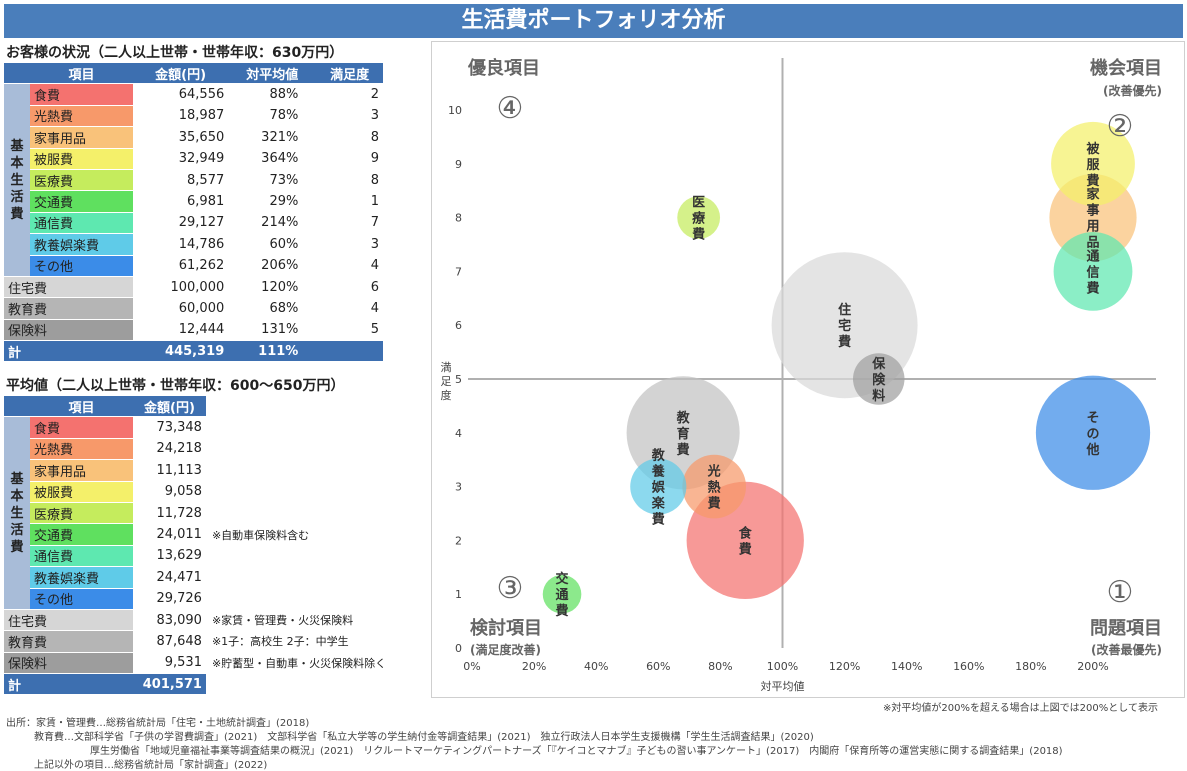 The width and height of the screenshot is (1187, 771). Describe the element at coordinates (68, 308) in the screenshot. I see `item-name: 教育費` at that location.